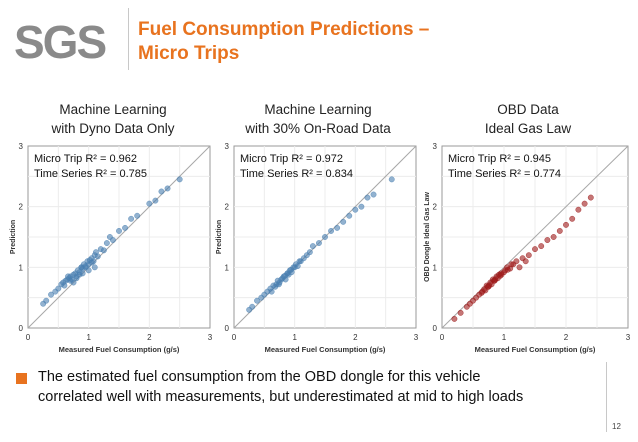  What do you see at coordinates (318, 109) in the screenshot?
I see `panel-title-line-1: Machine Learning` at bounding box center [318, 109].